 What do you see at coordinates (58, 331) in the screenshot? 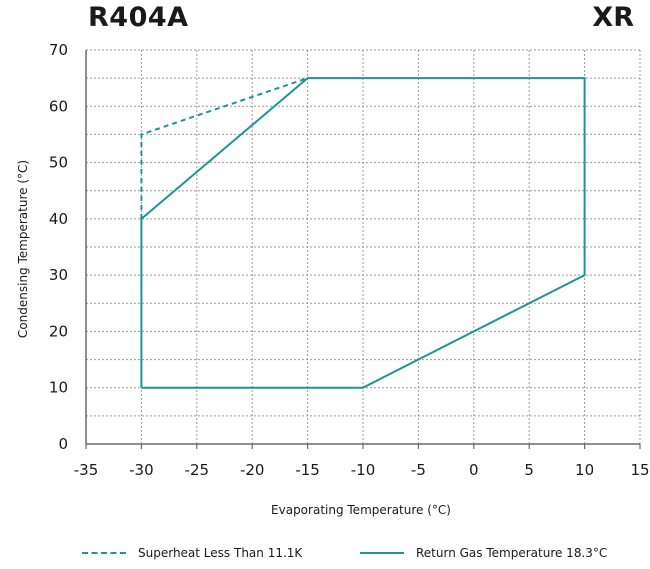
I see `y-tick-label: 20` at bounding box center [58, 331].